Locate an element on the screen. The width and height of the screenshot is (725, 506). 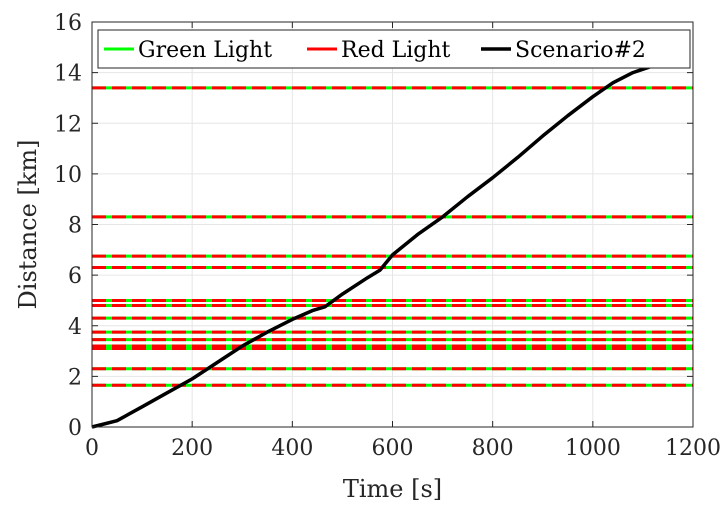
legend-label-green-light: Green Light is located at coordinates (205, 50).